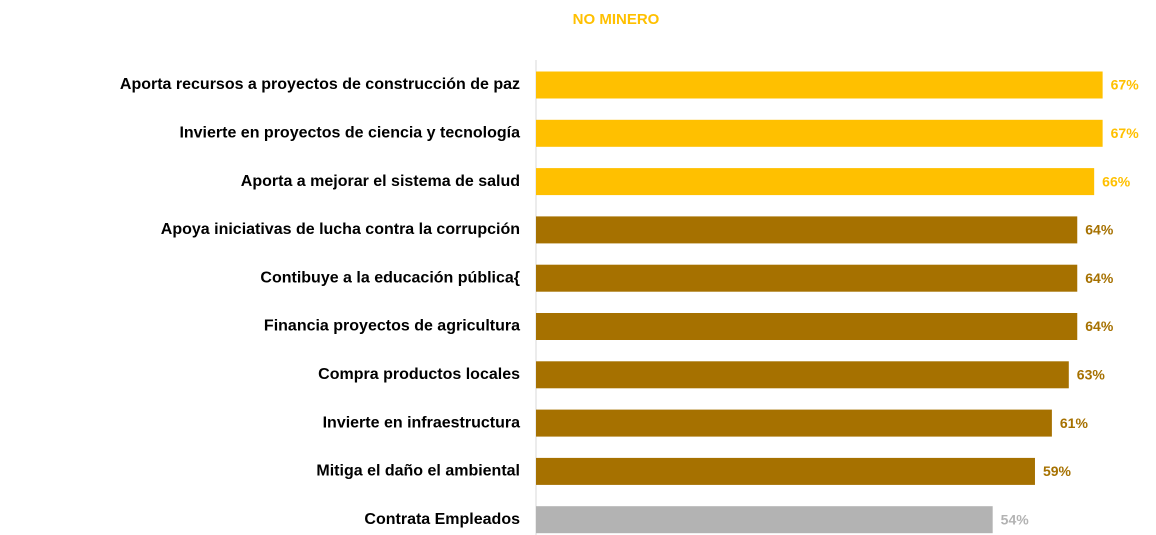 The width and height of the screenshot is (1156, 535). I want to click on category-label: Invierte en infraestructura, so click(422, 422).